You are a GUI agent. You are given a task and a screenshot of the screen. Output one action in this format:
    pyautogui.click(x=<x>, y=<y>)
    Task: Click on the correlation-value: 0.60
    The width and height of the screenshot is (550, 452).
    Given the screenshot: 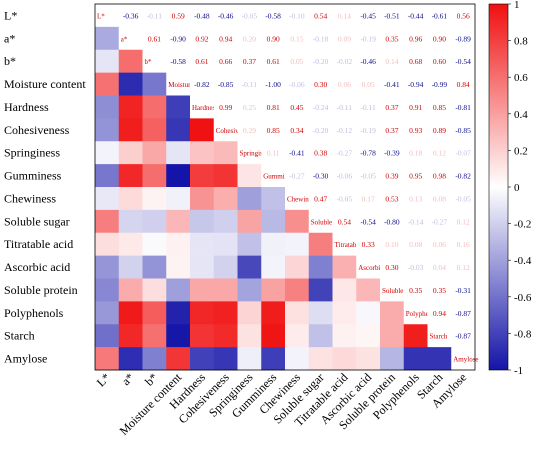 What is the action you would take?
    pyautogui.click(x=439, y=61)
    